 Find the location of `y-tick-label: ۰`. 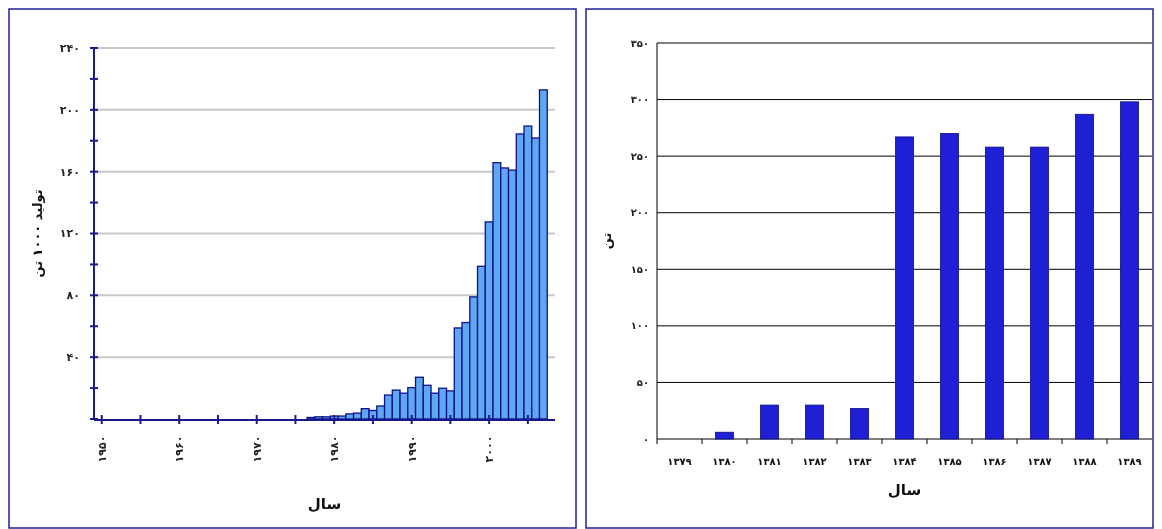

y-tick-label: ۰ is located at coordinates (645, 439).